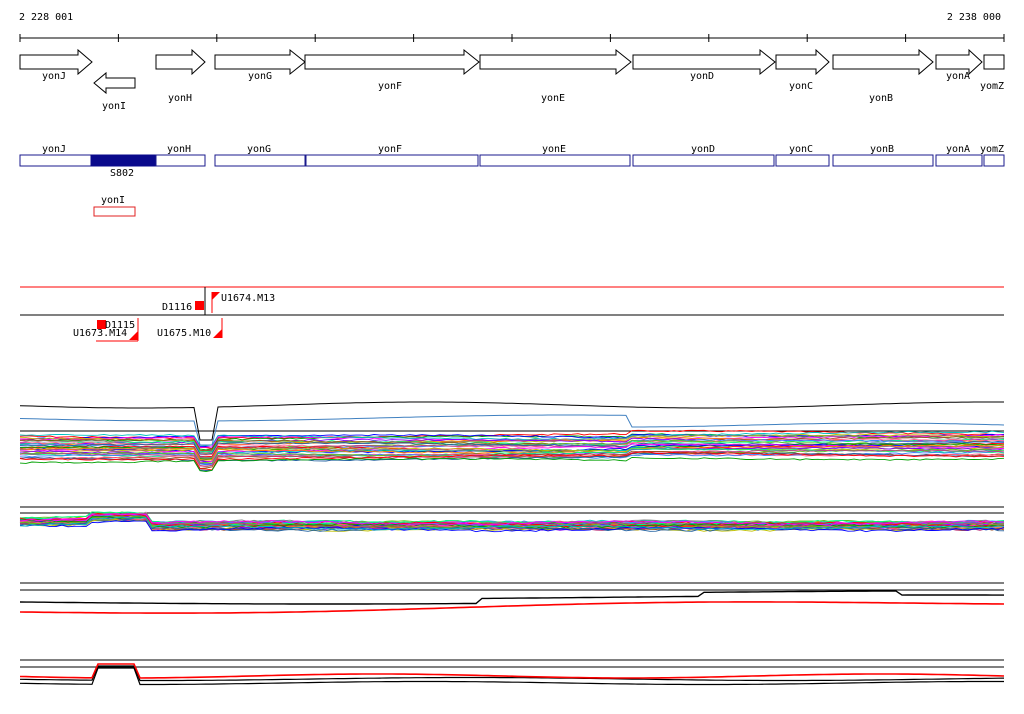  I want to click on gene-label: yonC, so click(801, 86).